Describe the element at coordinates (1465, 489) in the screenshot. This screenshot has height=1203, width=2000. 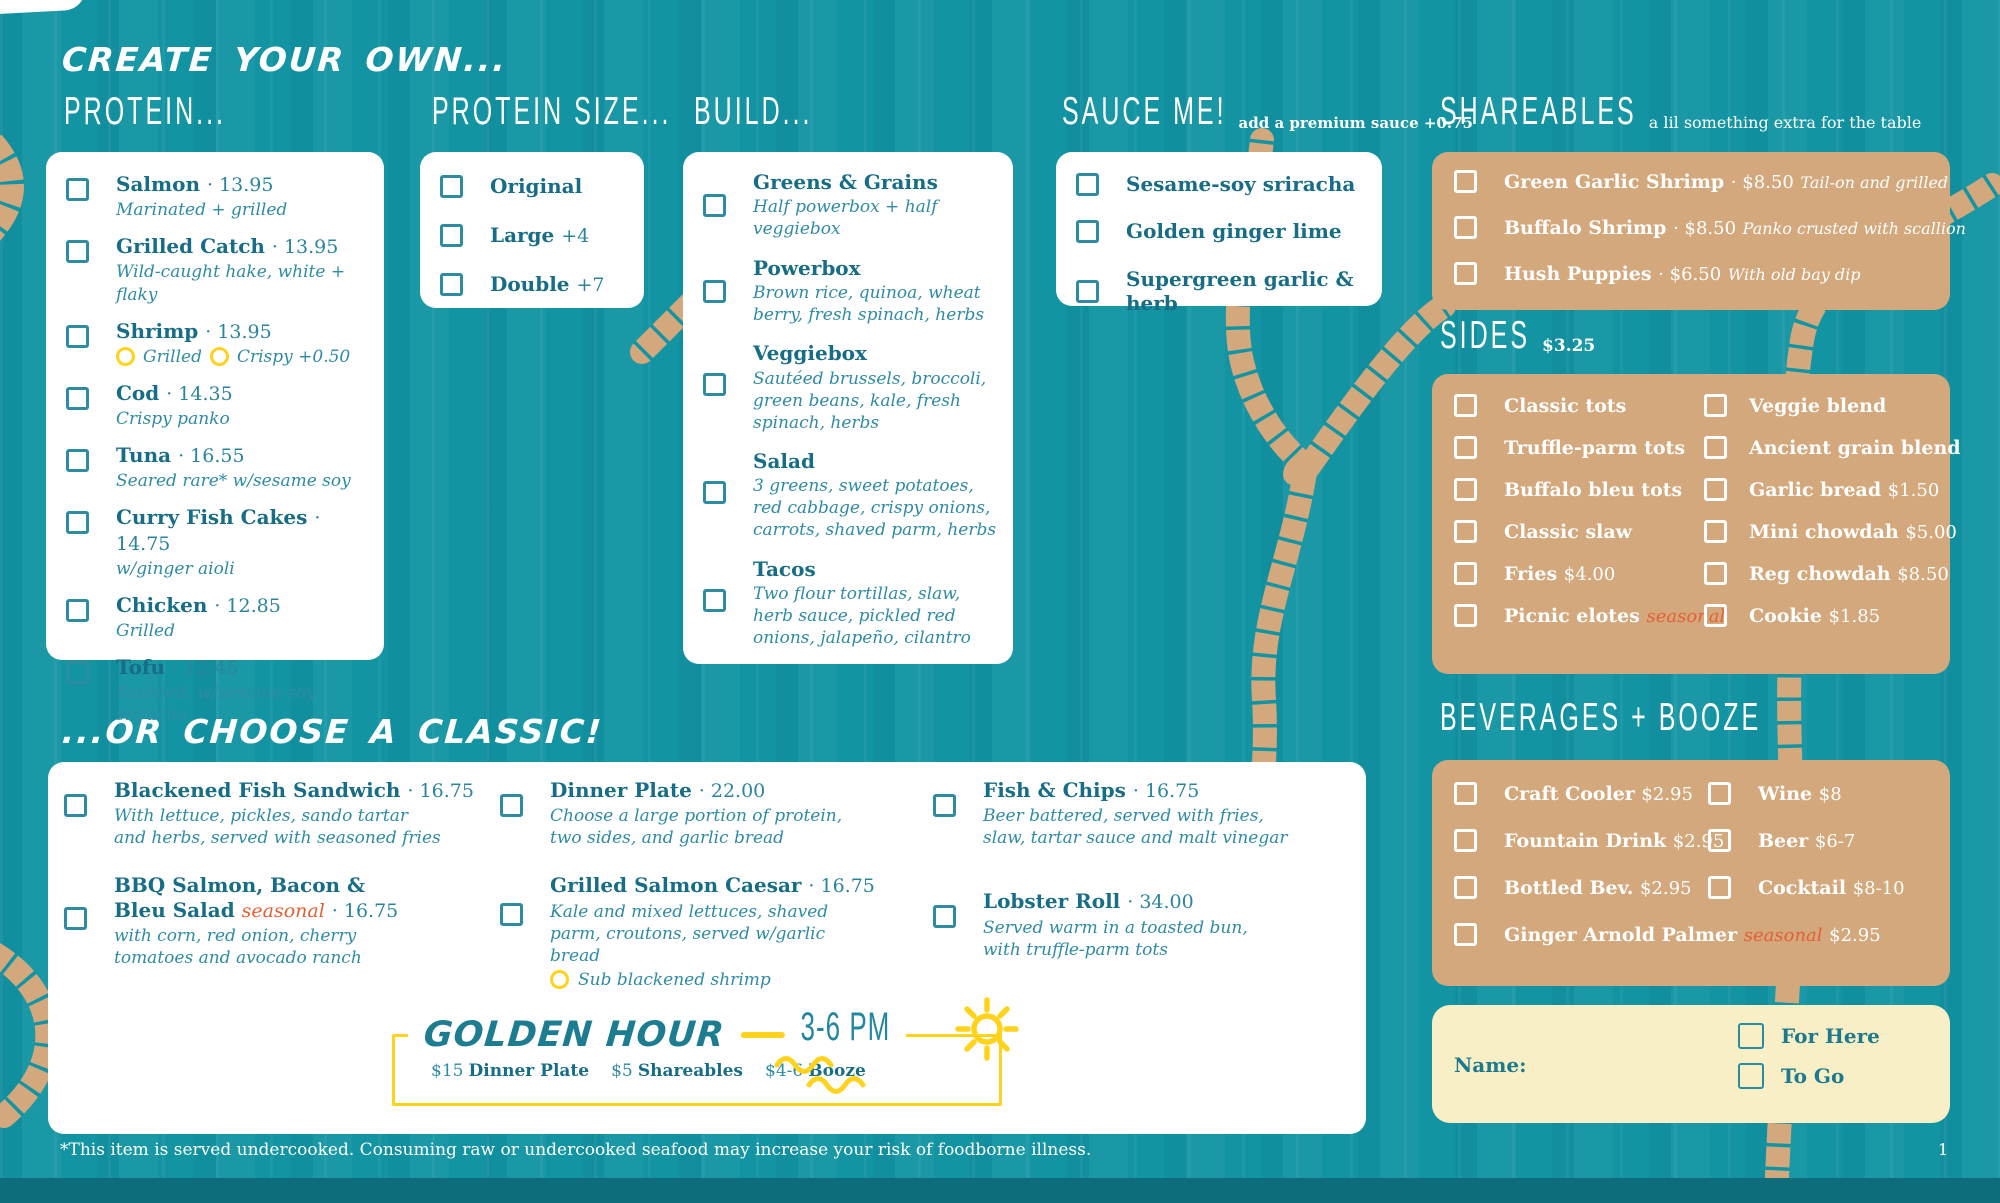
I see `checkbox-buffalo-bleu-tots` at that location.